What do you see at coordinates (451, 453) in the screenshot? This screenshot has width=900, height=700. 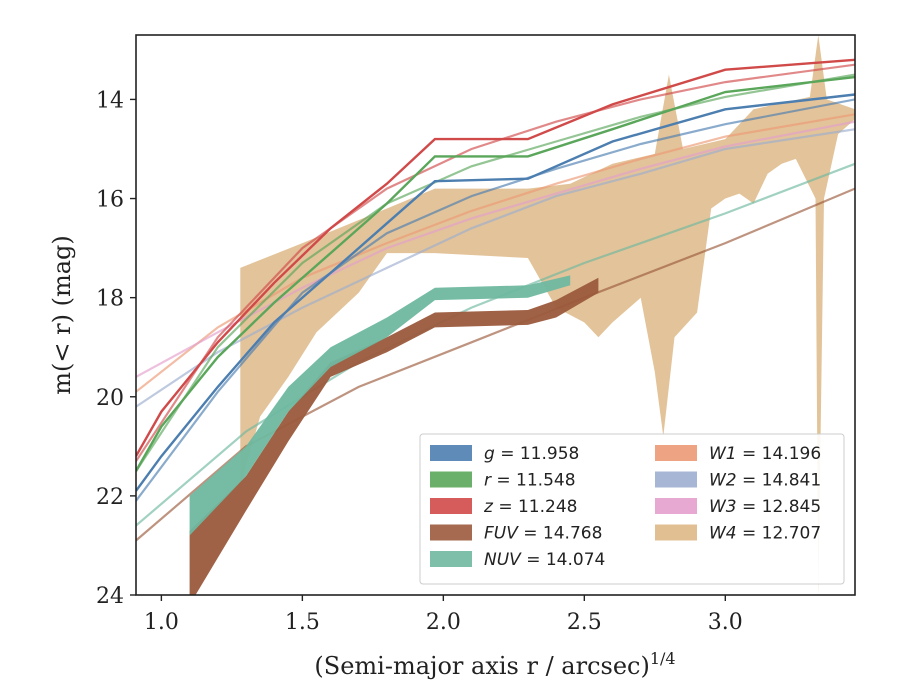 I see `legend-swatch-g` at bounding box center [451, 453].